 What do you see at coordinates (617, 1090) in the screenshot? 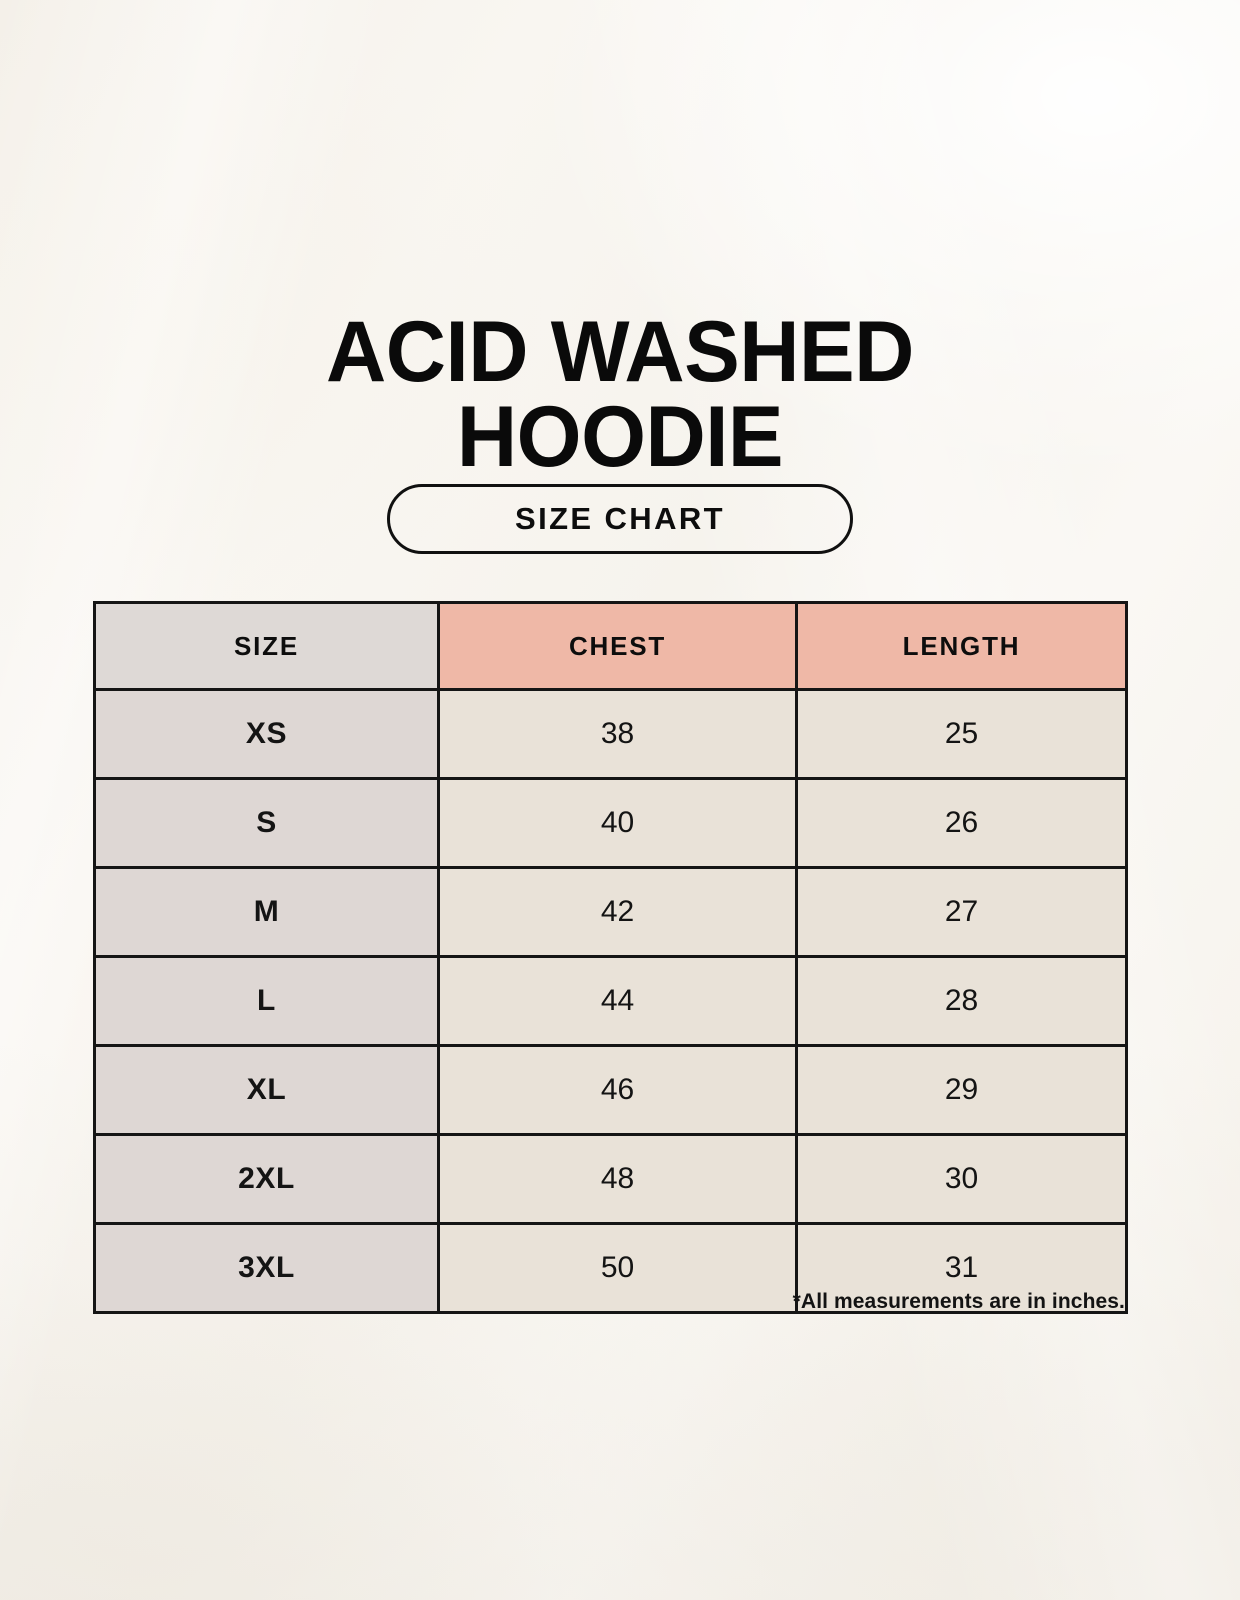
I see `cell-chest: 46` at bounding box center [617, 1090].